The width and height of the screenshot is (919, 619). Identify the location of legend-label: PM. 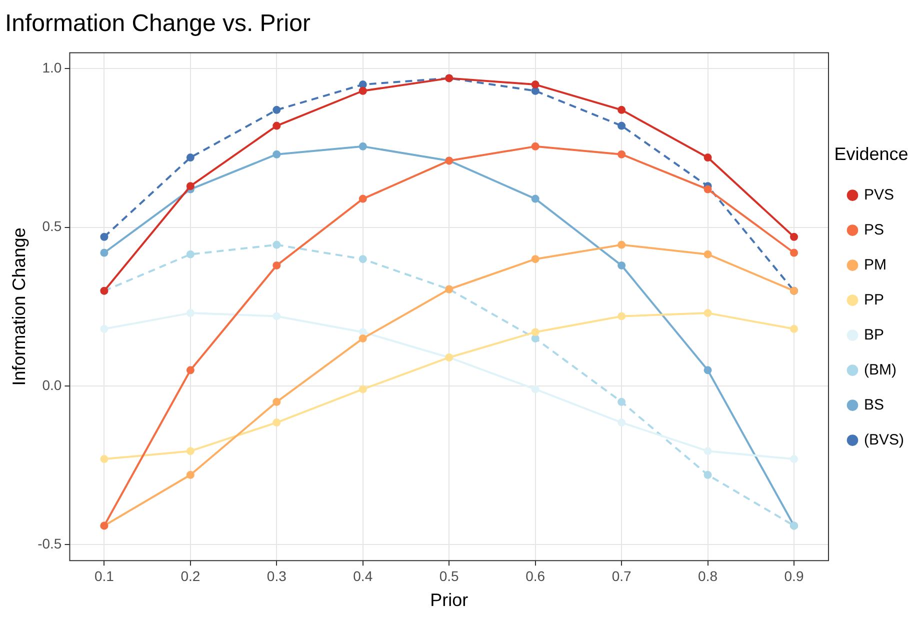
(875, 265).